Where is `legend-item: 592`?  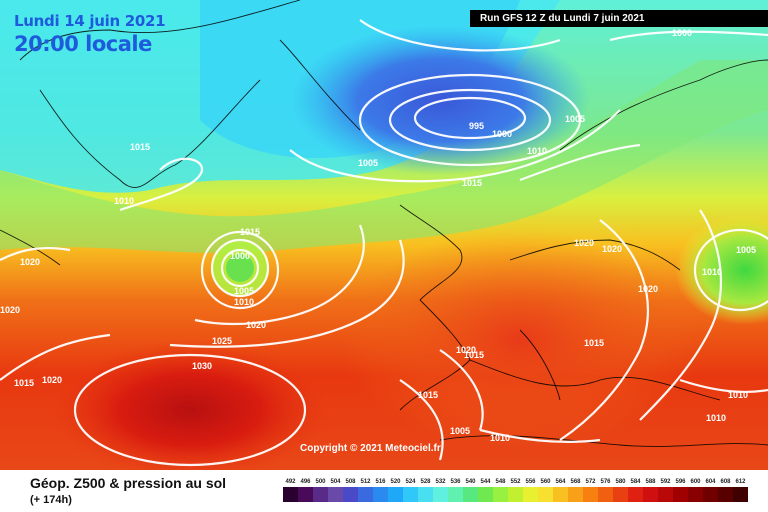 legend-item: 592 is located at coordinates (665, 490).